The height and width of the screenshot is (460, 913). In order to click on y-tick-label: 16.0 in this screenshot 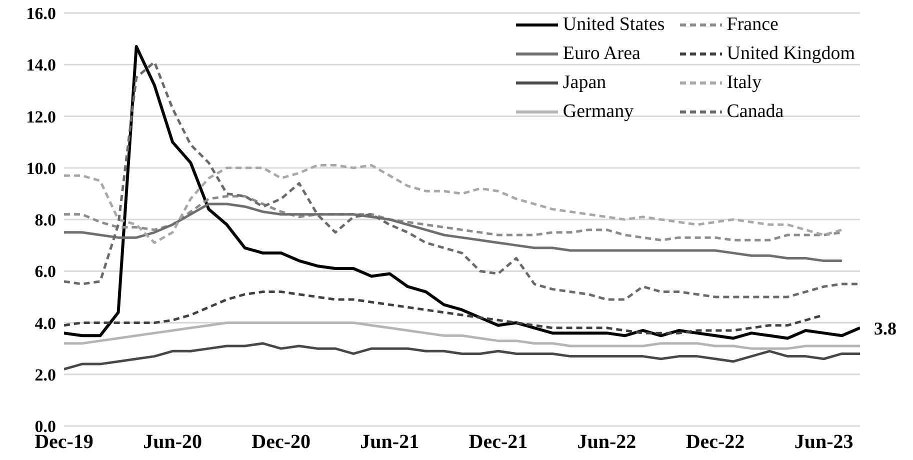, I will do `click(41, 14)`.